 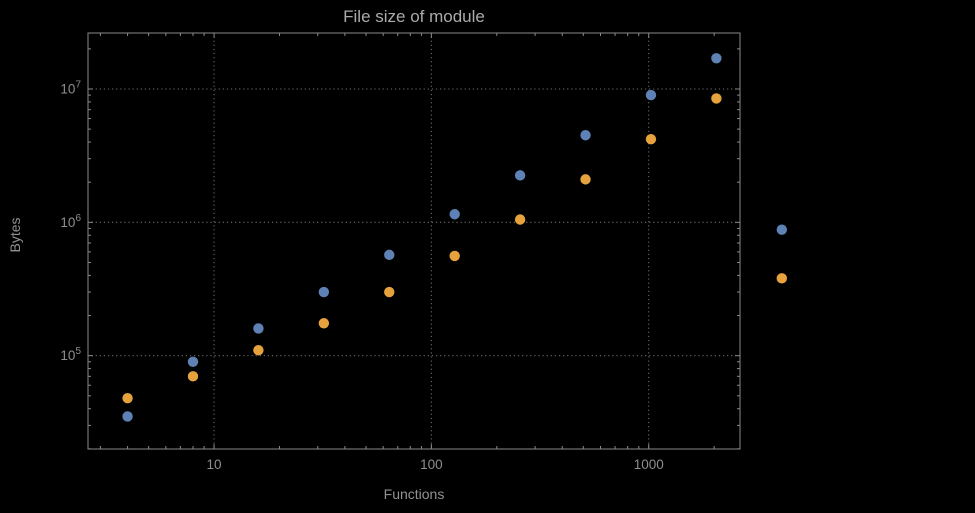 I want to click on x-tick-label: 10, so click(x=214, y=464).